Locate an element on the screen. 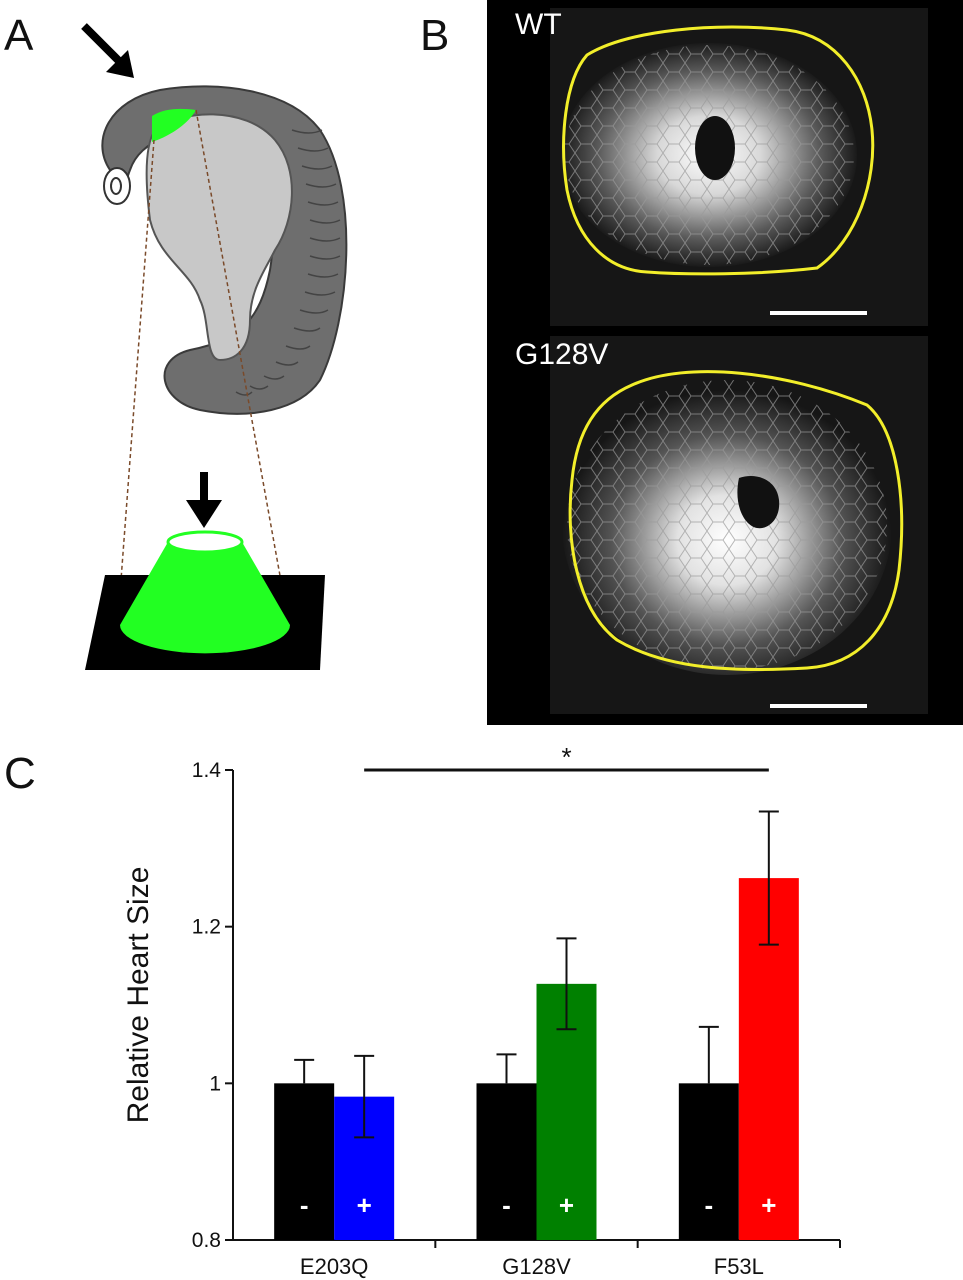 This screenshot has height=1280, width=963. panel-letter-a: A is located at coordinates (19, 35).